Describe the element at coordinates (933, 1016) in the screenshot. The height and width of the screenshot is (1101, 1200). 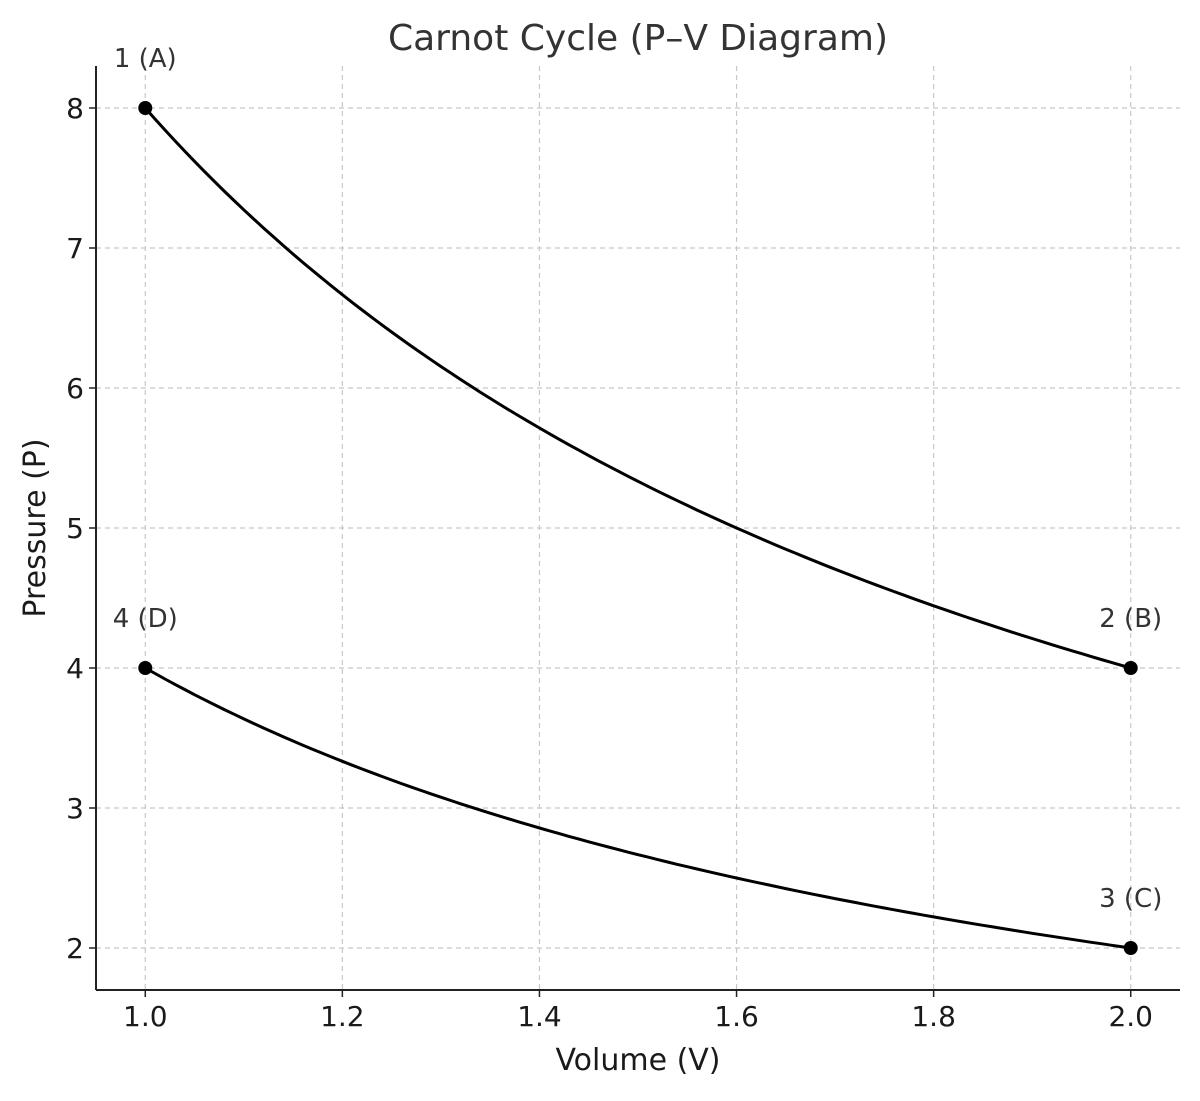
I see `x-tick-label: 1.8` at that location.